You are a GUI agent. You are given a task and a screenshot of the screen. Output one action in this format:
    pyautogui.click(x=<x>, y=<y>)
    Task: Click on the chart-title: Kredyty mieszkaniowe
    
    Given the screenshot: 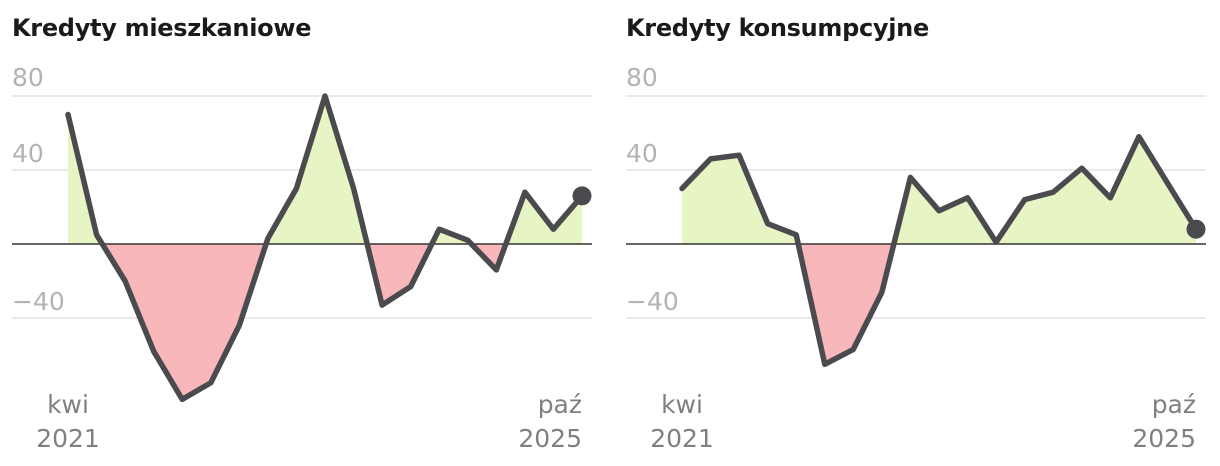 What is the action you would take?
    pyautogui.click(x=162, y=28)
    